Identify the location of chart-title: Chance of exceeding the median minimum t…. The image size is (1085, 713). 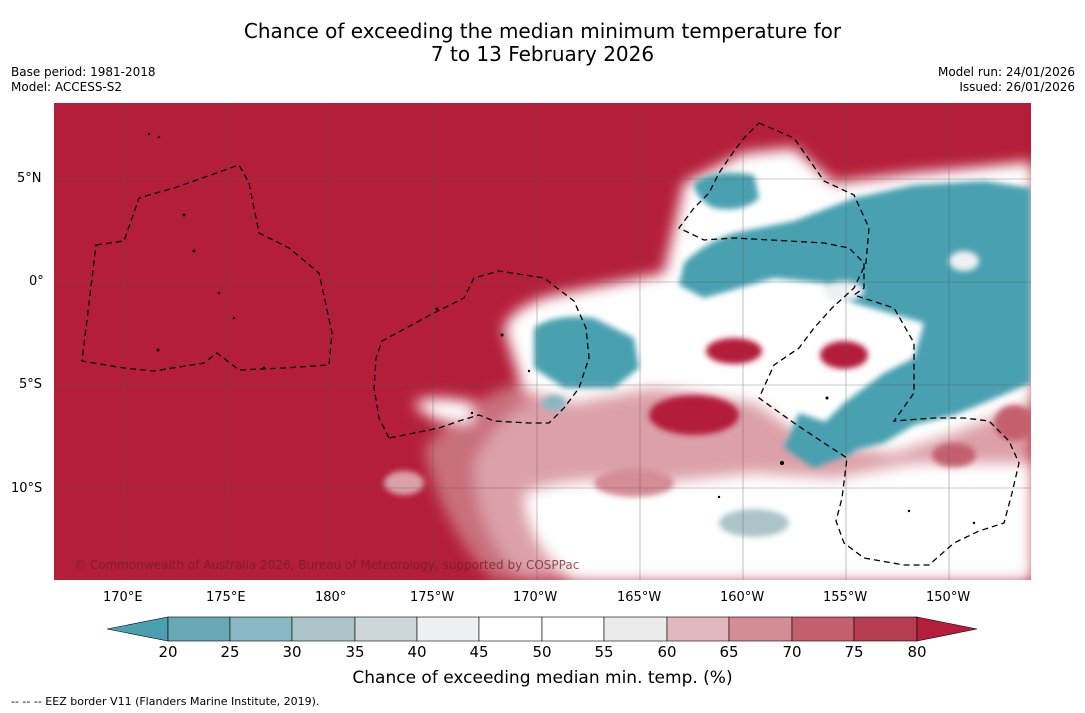
(542, 43).